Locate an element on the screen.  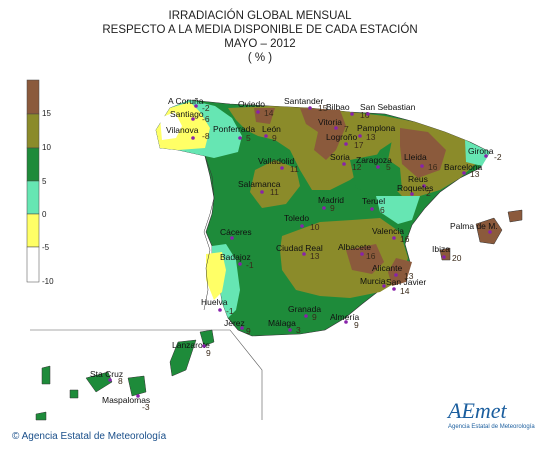
girona-cyan is located at coordinates (477, 153).